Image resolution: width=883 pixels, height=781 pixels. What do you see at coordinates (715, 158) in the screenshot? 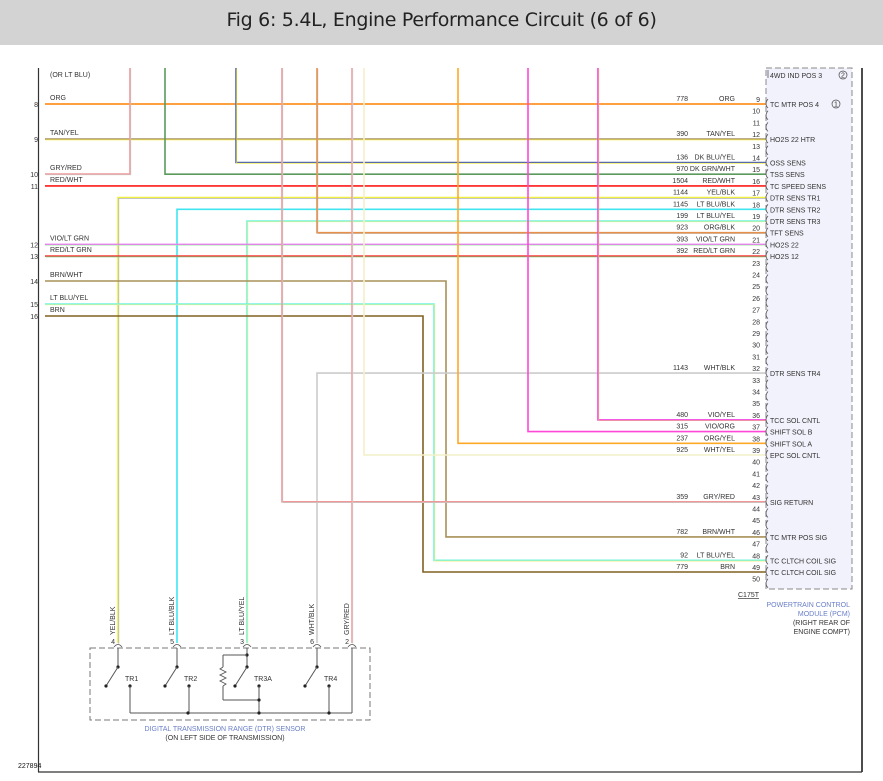
I see `wire-color-label: DK BLU/YEL` at bounding box center [715, 158].